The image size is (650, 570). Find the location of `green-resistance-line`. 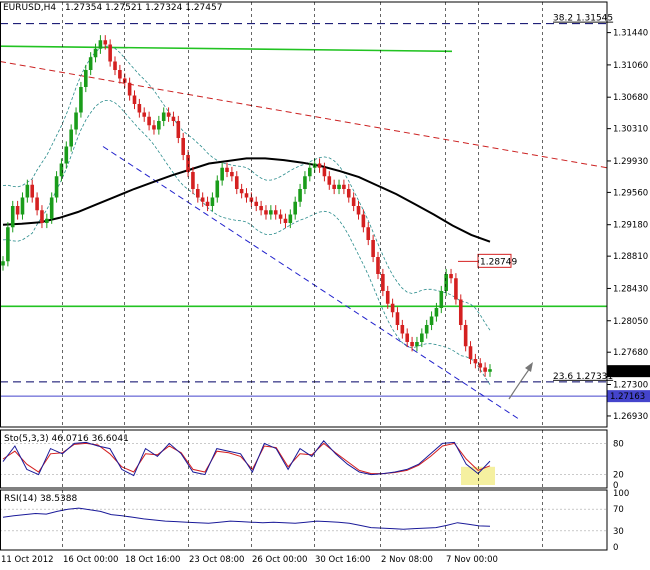

green-resistance-line is located at coordinates (226, 49).